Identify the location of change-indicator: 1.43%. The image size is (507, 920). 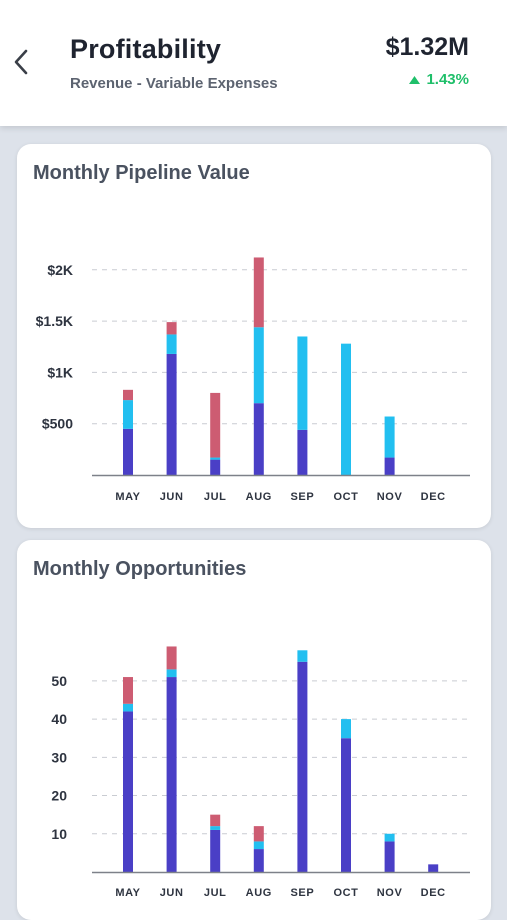
(439, 79).